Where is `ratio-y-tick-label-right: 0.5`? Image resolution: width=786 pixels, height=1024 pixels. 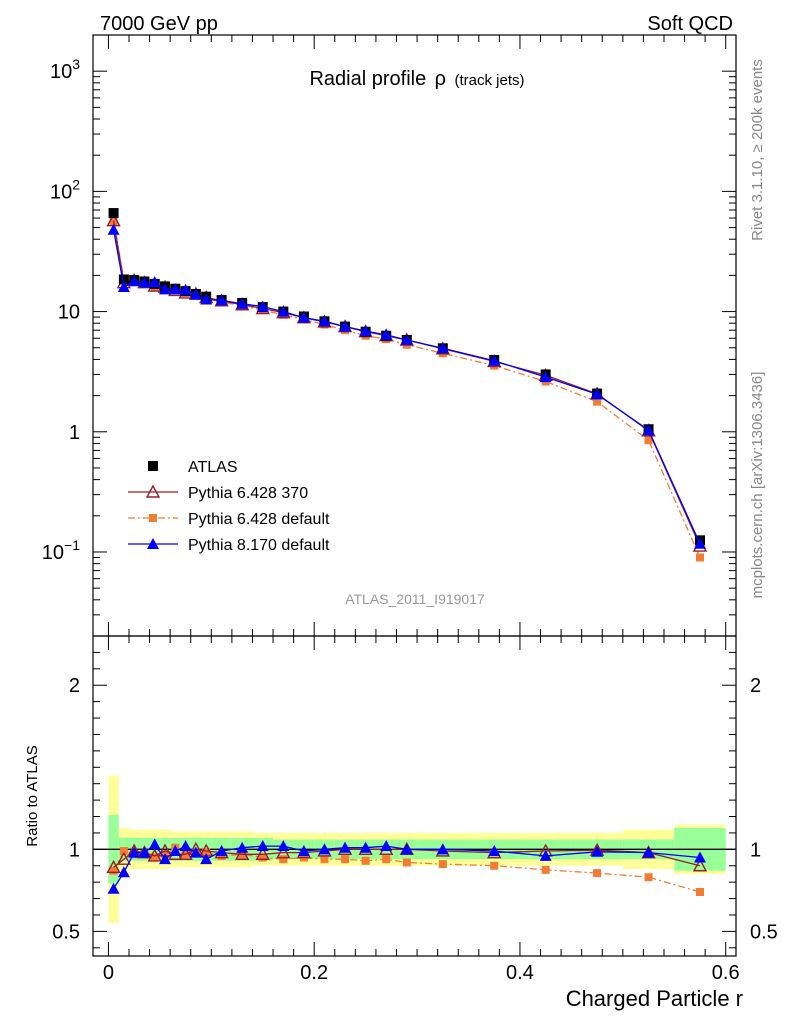 ratio-y-tick-label-right: 0.5 is located at coordinates (764, 932).